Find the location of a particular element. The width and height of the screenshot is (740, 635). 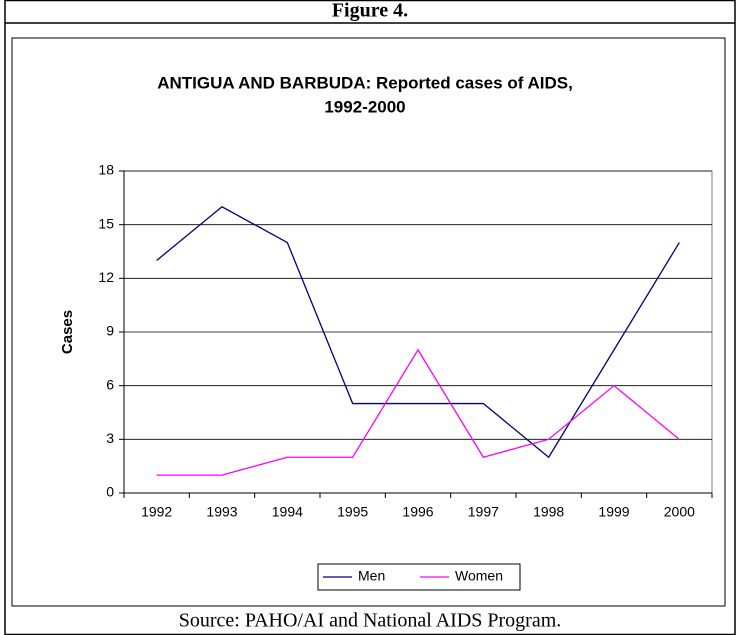

y-tick-label: 3 is located at coordinates (110, 438).